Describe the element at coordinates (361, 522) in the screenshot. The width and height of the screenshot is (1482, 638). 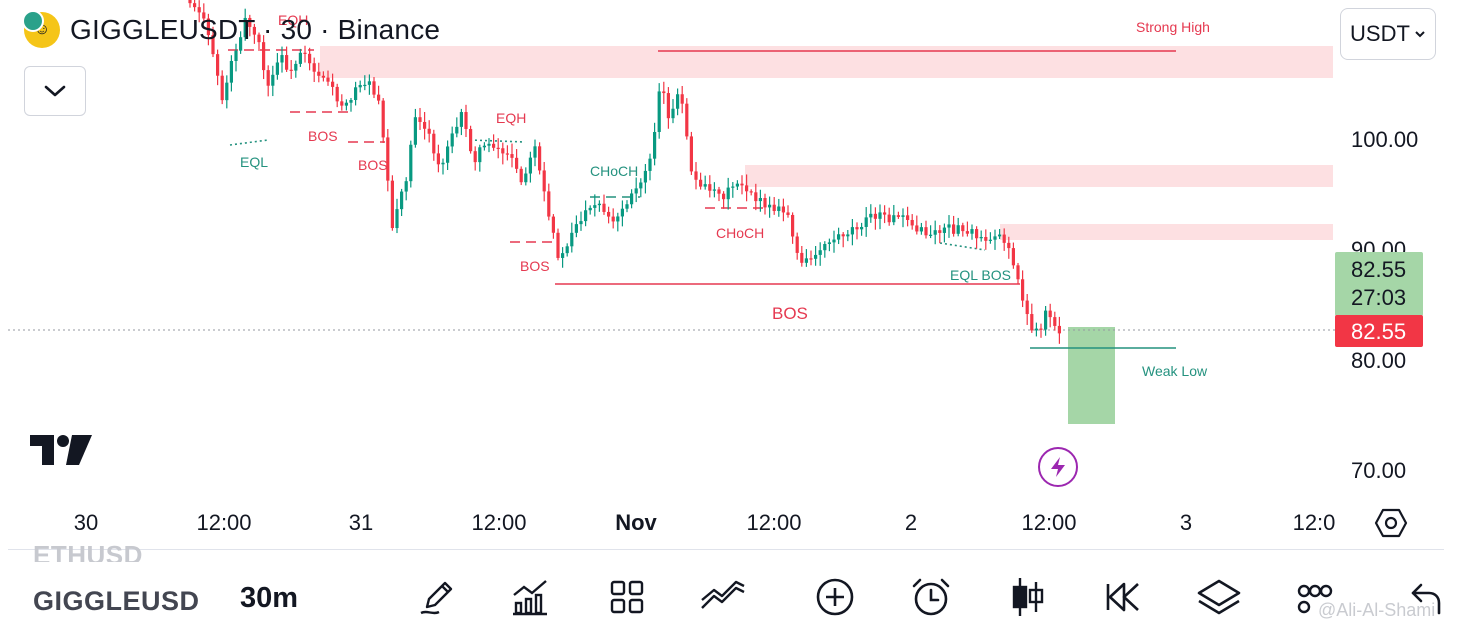
I see `time-axis-label: 31` at that location.